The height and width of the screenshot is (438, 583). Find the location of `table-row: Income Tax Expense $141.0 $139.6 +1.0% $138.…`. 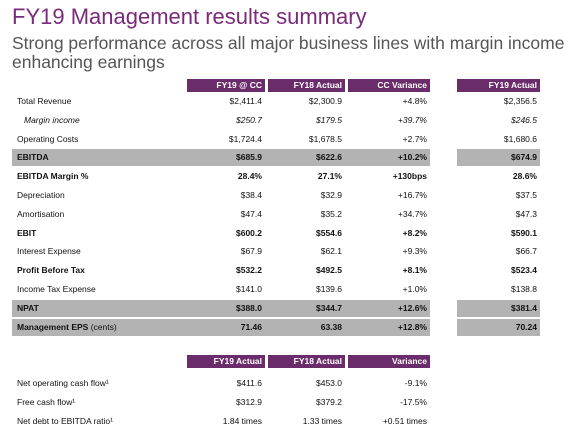

table-row: Income Tax Expense $141.0 $139.6 +1.0% $138.… is located at coordinates (291, 289).